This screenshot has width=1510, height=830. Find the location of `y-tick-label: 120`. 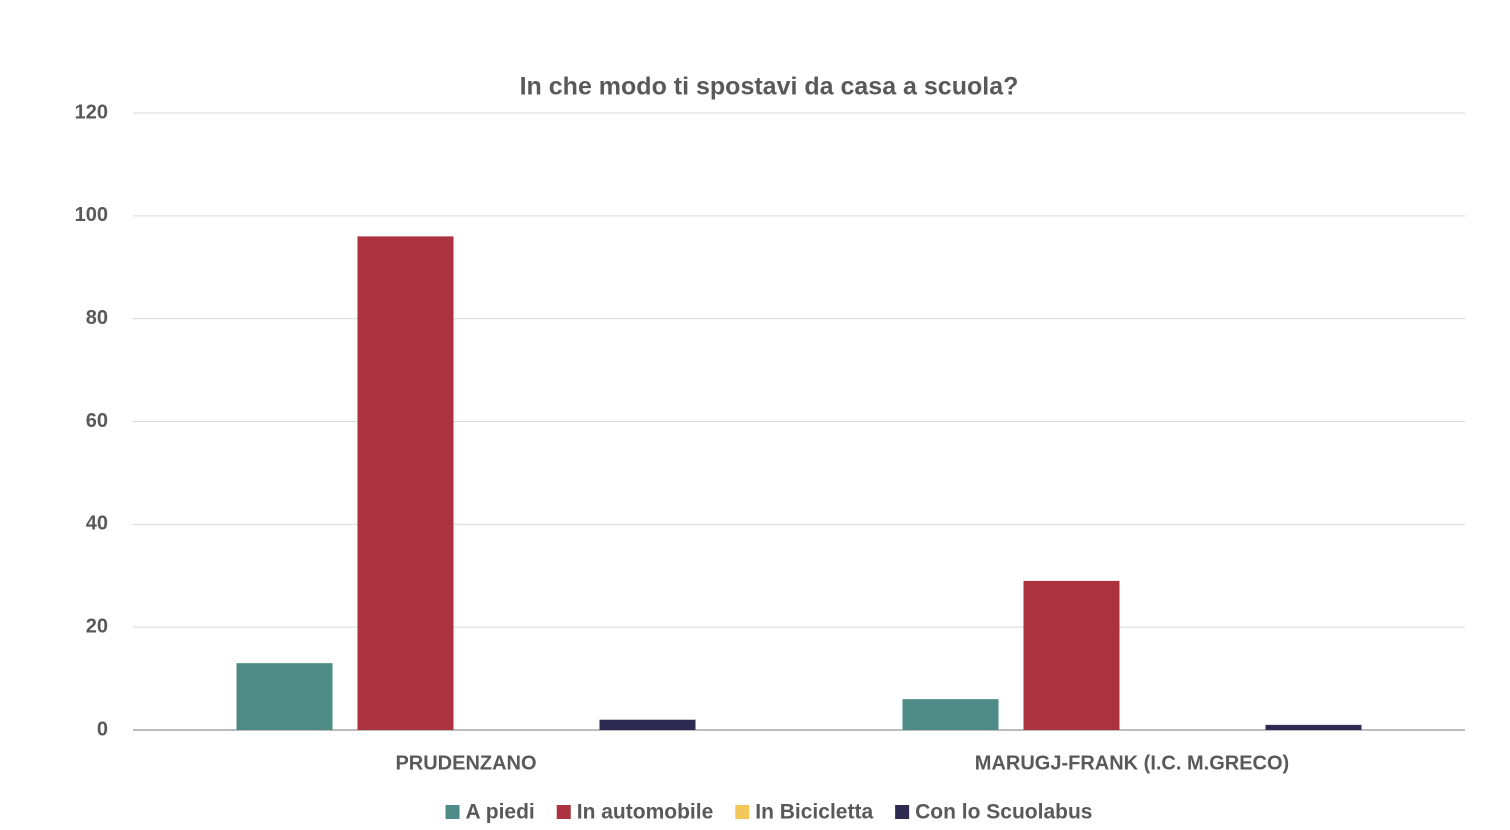

y-tick-label: 120 is located at coordinates (91, 112).